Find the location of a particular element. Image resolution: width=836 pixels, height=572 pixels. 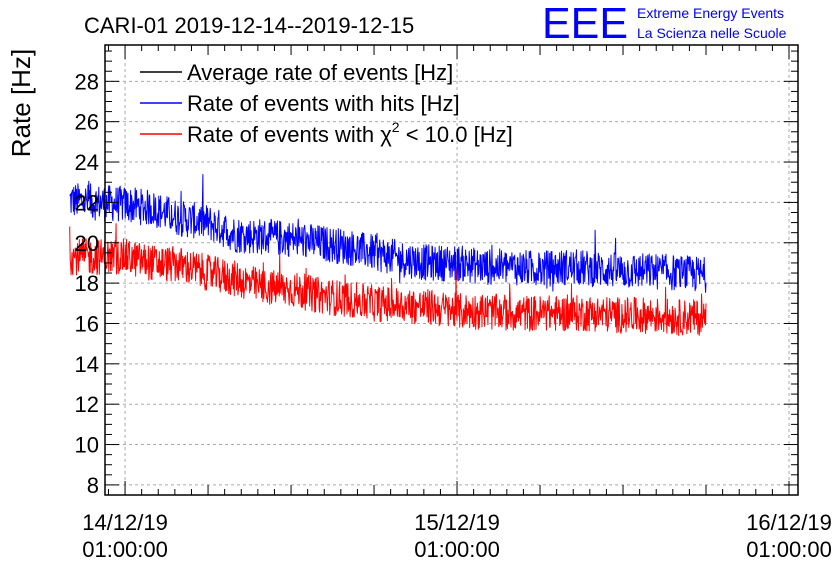

y-axis-label: Rate [Hz] is located at coordinates (21, 103).